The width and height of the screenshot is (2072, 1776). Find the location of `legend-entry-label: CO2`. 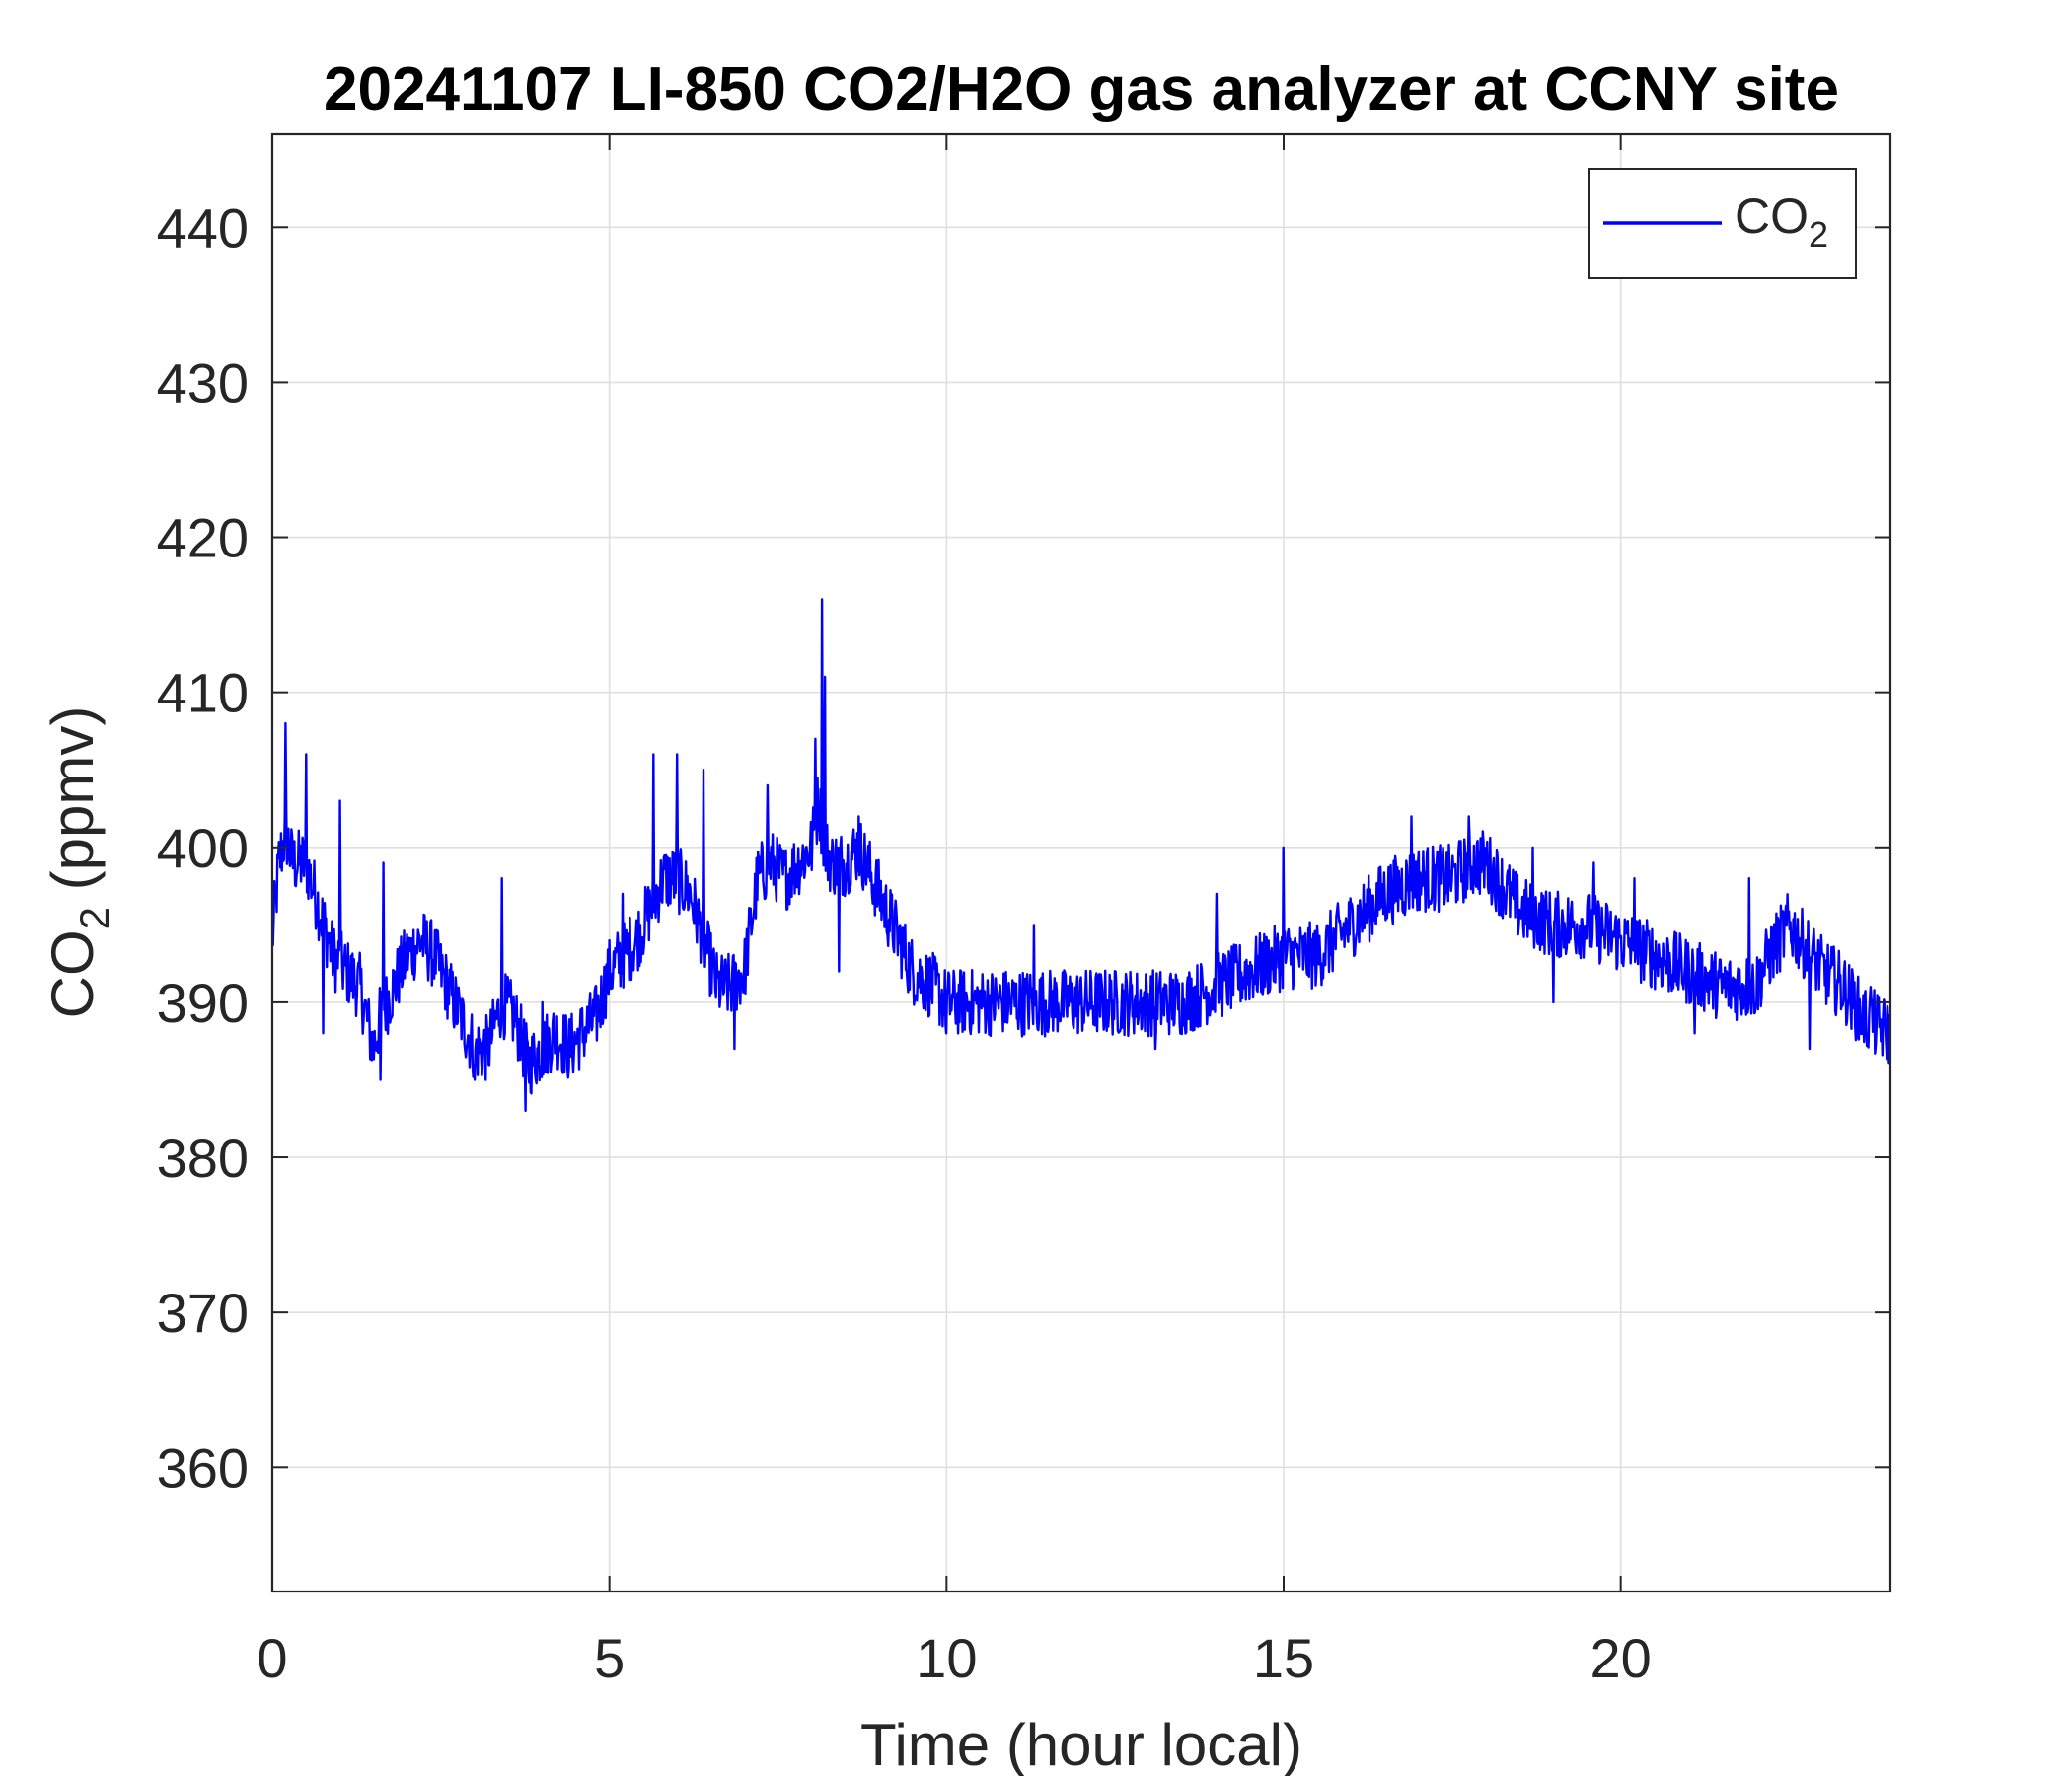

legend-entry-label: CO2 is located at coordinates (1781, 222).